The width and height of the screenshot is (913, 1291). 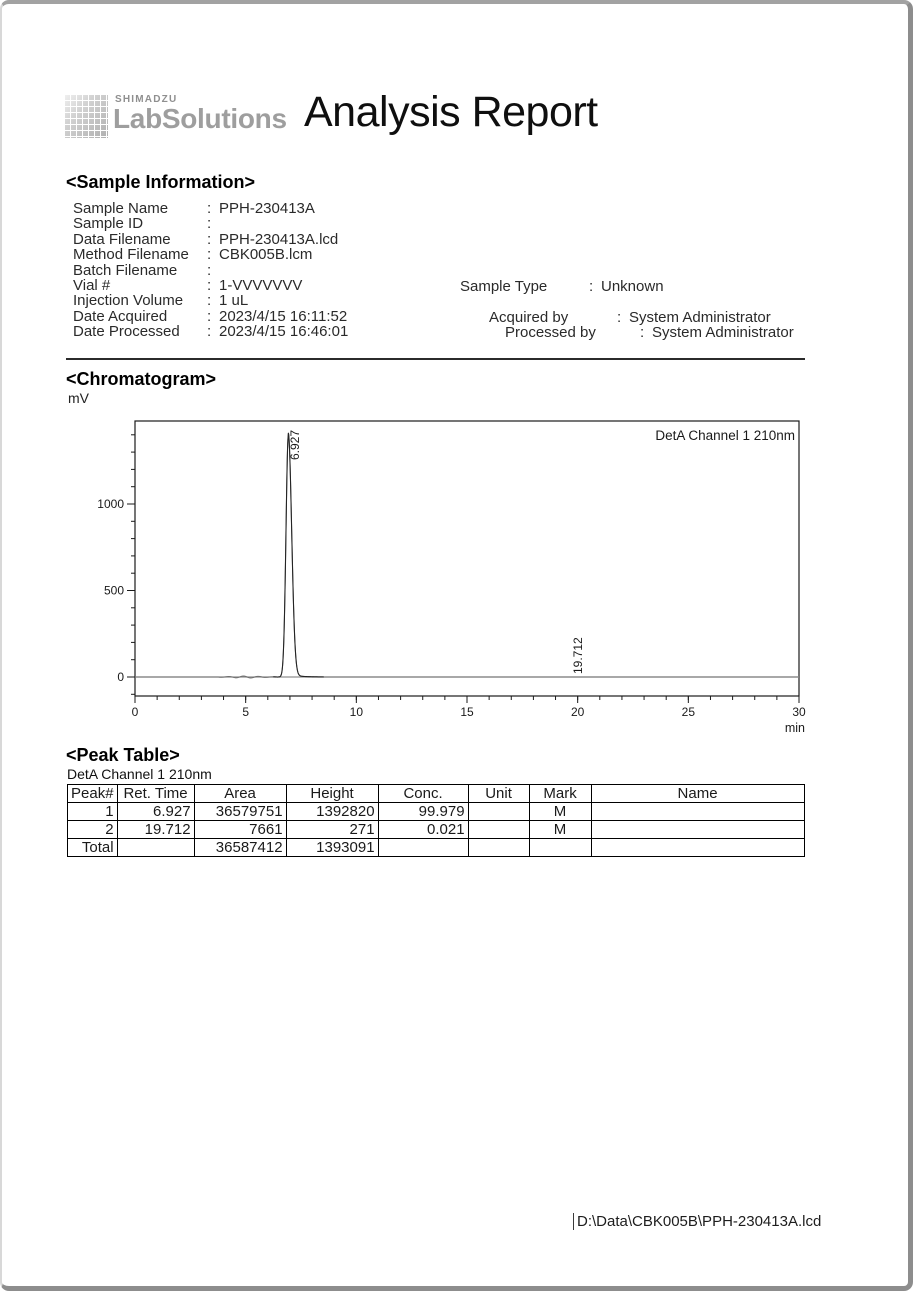 What do you see at coordinates (498, 793) in the screenshot?
I see `peak-table-header-cell: Unit` at bounding box center [498, 793].